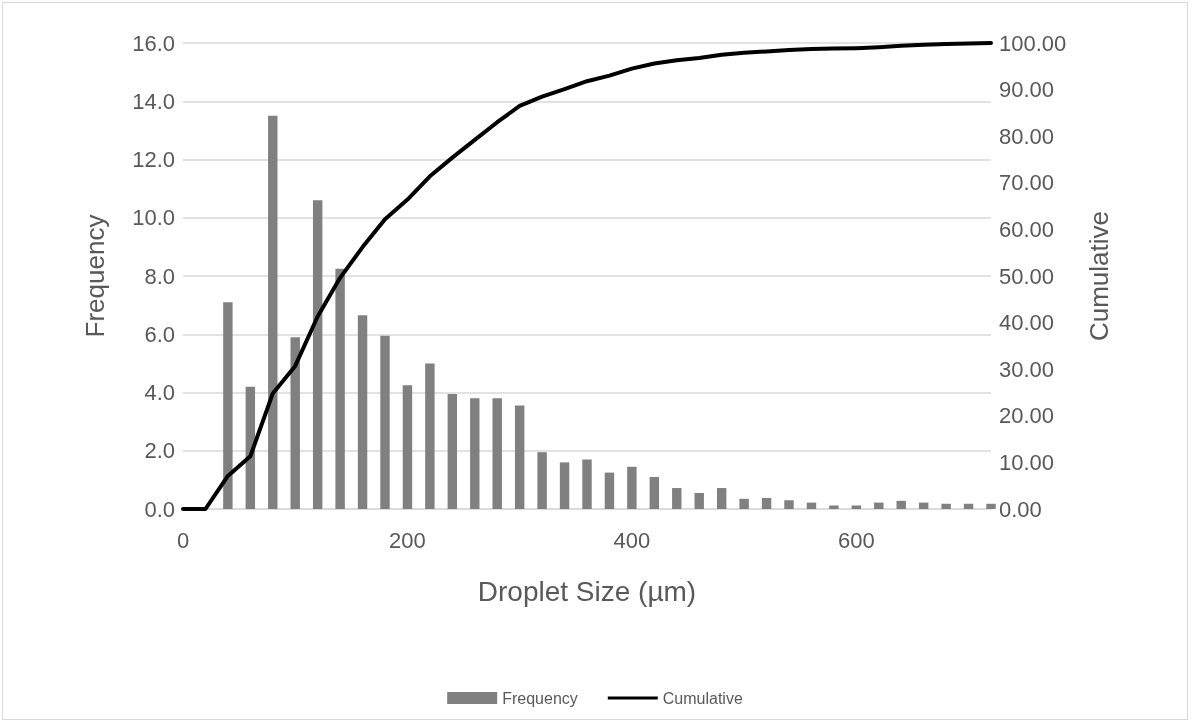 The height and width of the screenshot is (726, 1194). Describe the element at coordinates (856, 540) in the screenshot. I see `x-tick-label: 600` at that location.